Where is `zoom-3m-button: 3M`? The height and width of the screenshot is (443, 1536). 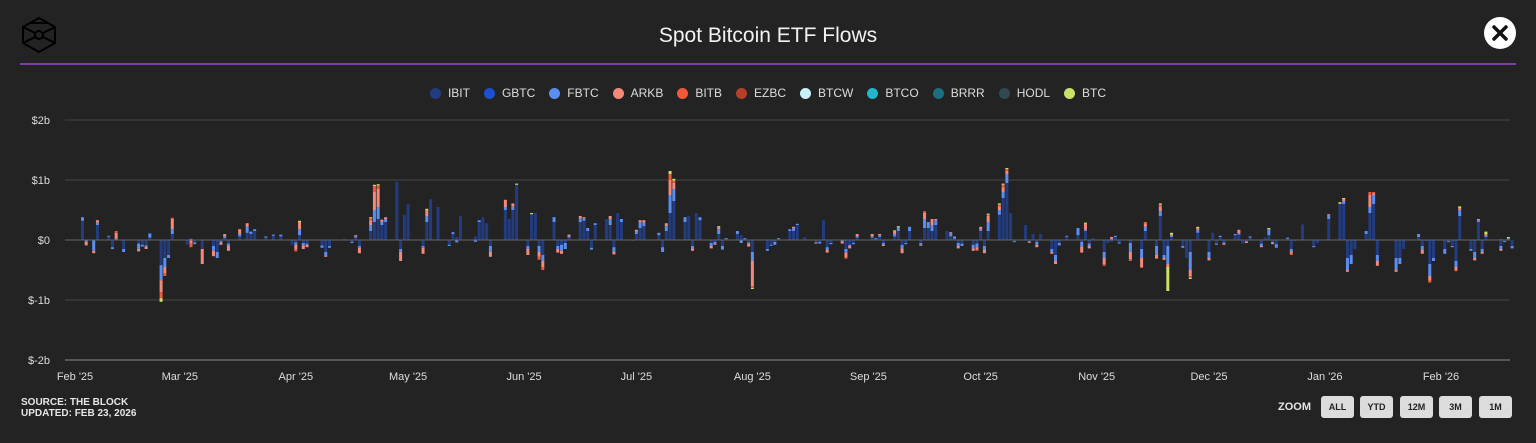
zoom-3m-button: 3M is located at coordinates (1455, 407).